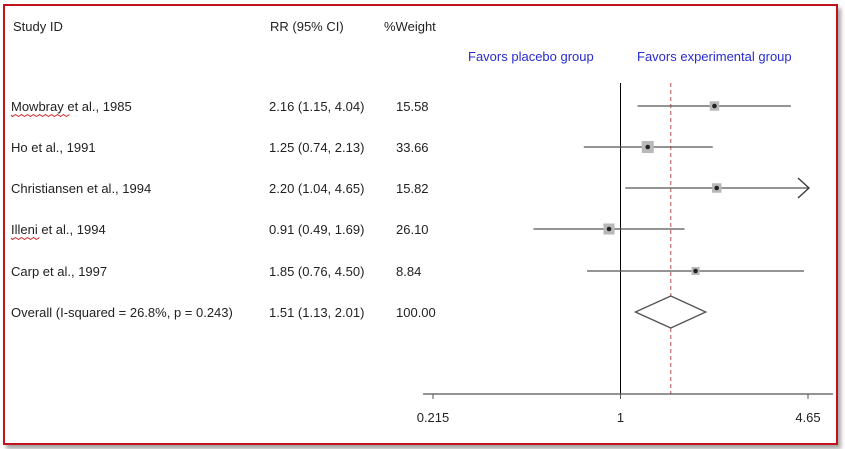  What do you see at coordinates (316, 188) in the screenshot?
I see `rr-ci-label: 2.20 (1.04, 4.65)` at bounding box center [316, 188].